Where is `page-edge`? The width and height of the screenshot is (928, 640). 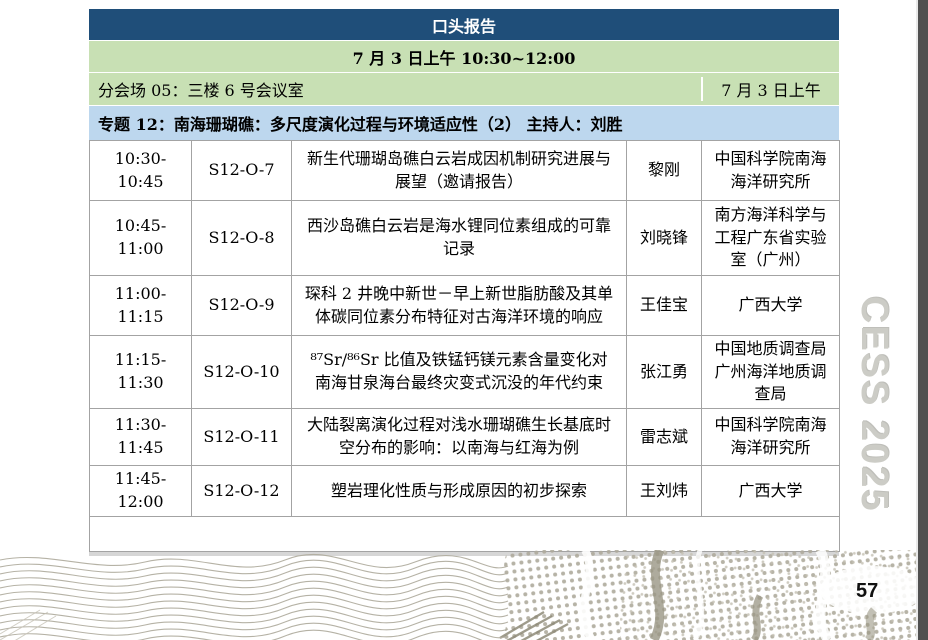 page-edge is located at coordinates (922, 320).